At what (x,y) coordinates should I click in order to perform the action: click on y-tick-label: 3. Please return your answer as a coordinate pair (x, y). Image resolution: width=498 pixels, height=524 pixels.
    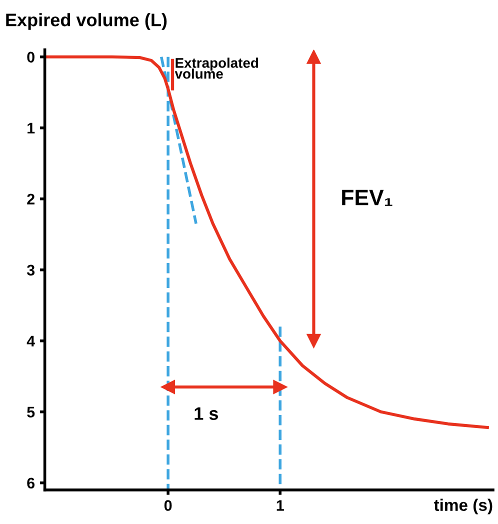
    Looking at the image, I should click on (30, 270).